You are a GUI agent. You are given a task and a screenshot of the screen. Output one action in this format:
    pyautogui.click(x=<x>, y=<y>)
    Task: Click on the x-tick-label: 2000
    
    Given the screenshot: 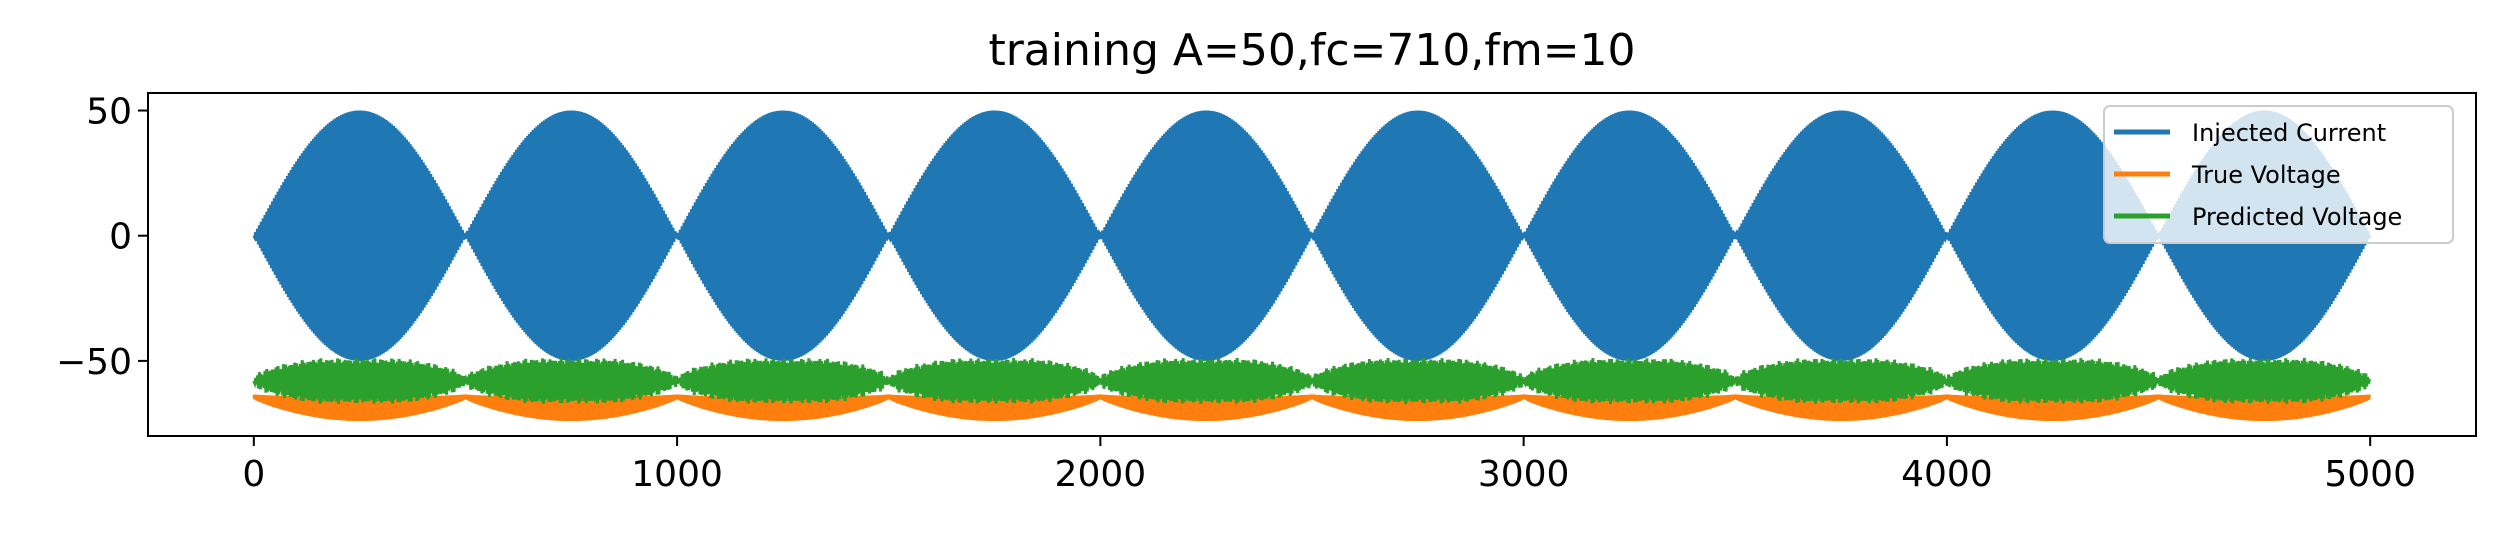 What is the action you would take?
    pyautogui.click(x=1101, y=474)
    